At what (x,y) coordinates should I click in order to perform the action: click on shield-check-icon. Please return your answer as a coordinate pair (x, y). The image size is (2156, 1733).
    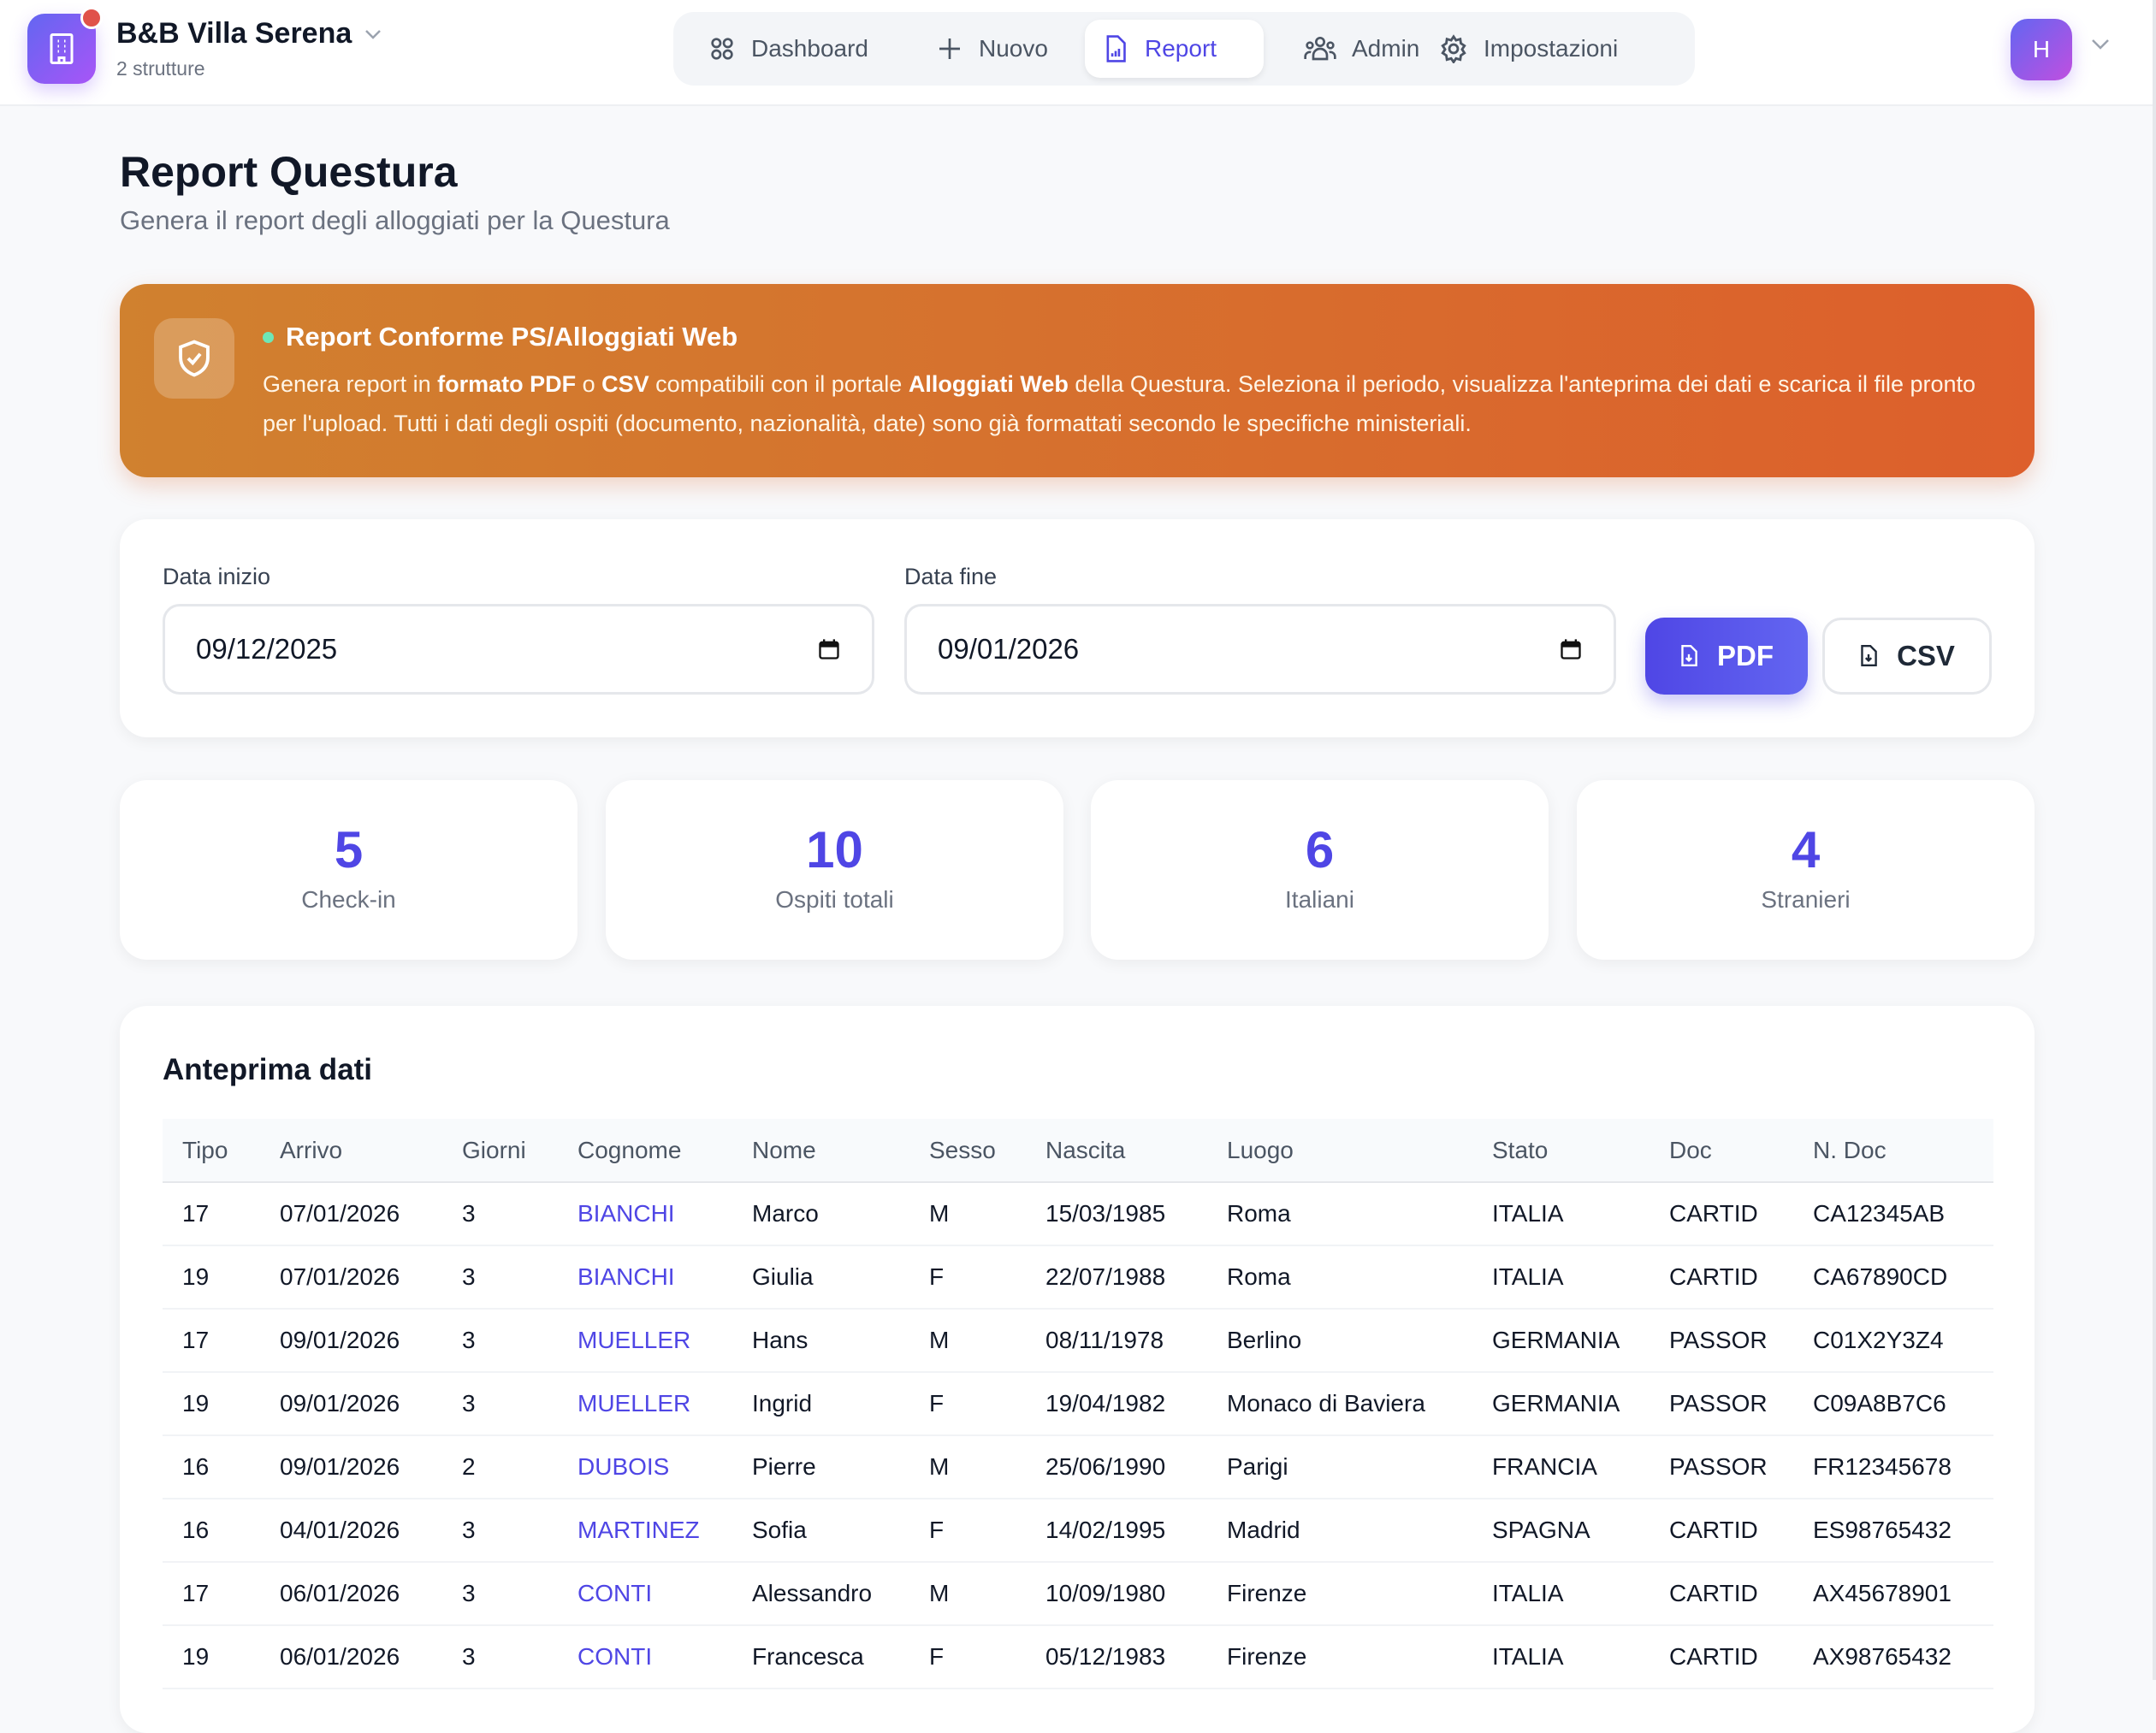
    Looking at the image, I should click on (194, 359).